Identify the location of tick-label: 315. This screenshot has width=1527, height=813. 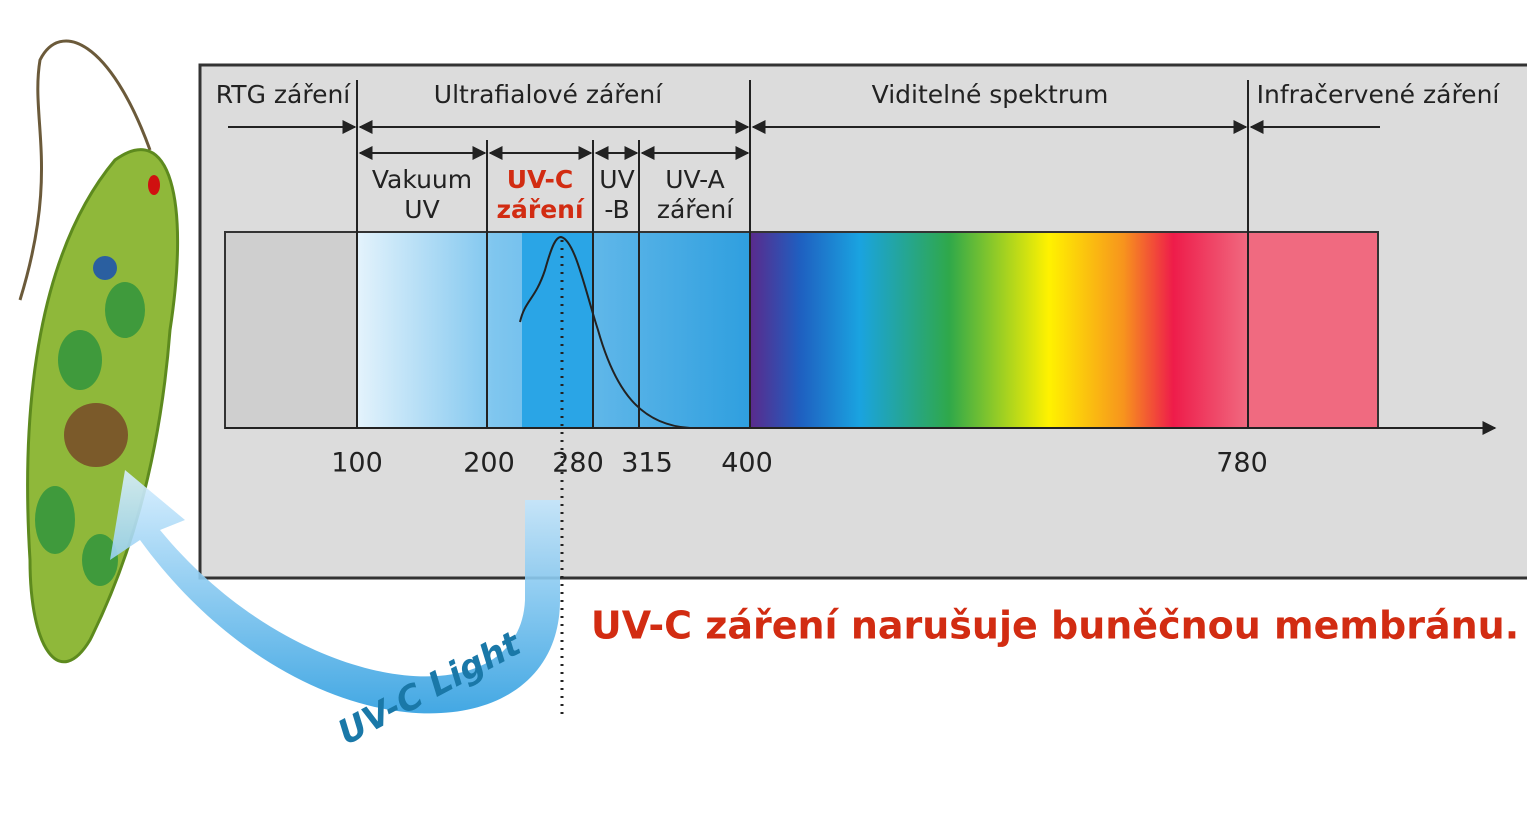
(647, 463).